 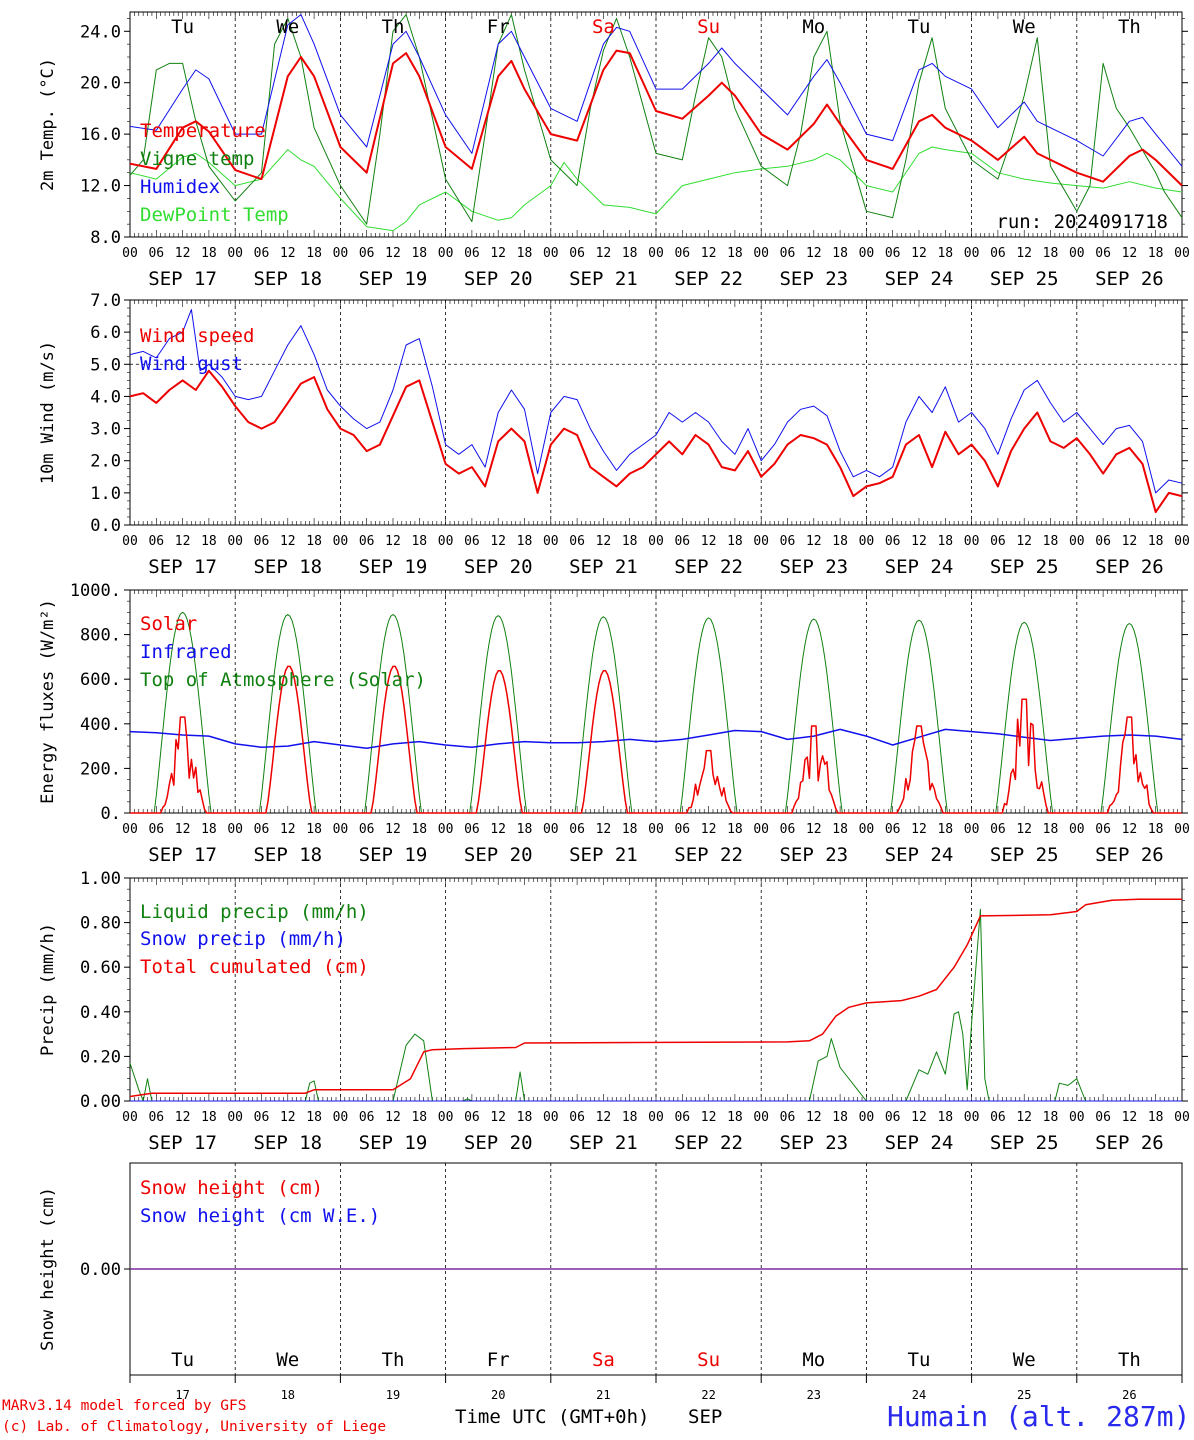 I want to click on legend-entry: Wind gust, so click(x=191, y=364).